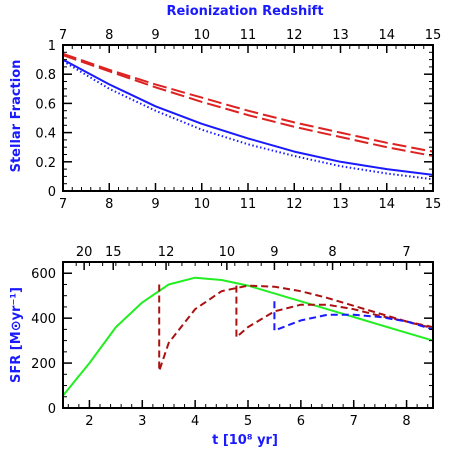  What do you see at coordinates (16, 335) in the screenshot?
I see `y-axis-title-sfr: SFR [M⊙yr⁻¹]` at bounding box center [16, 335].